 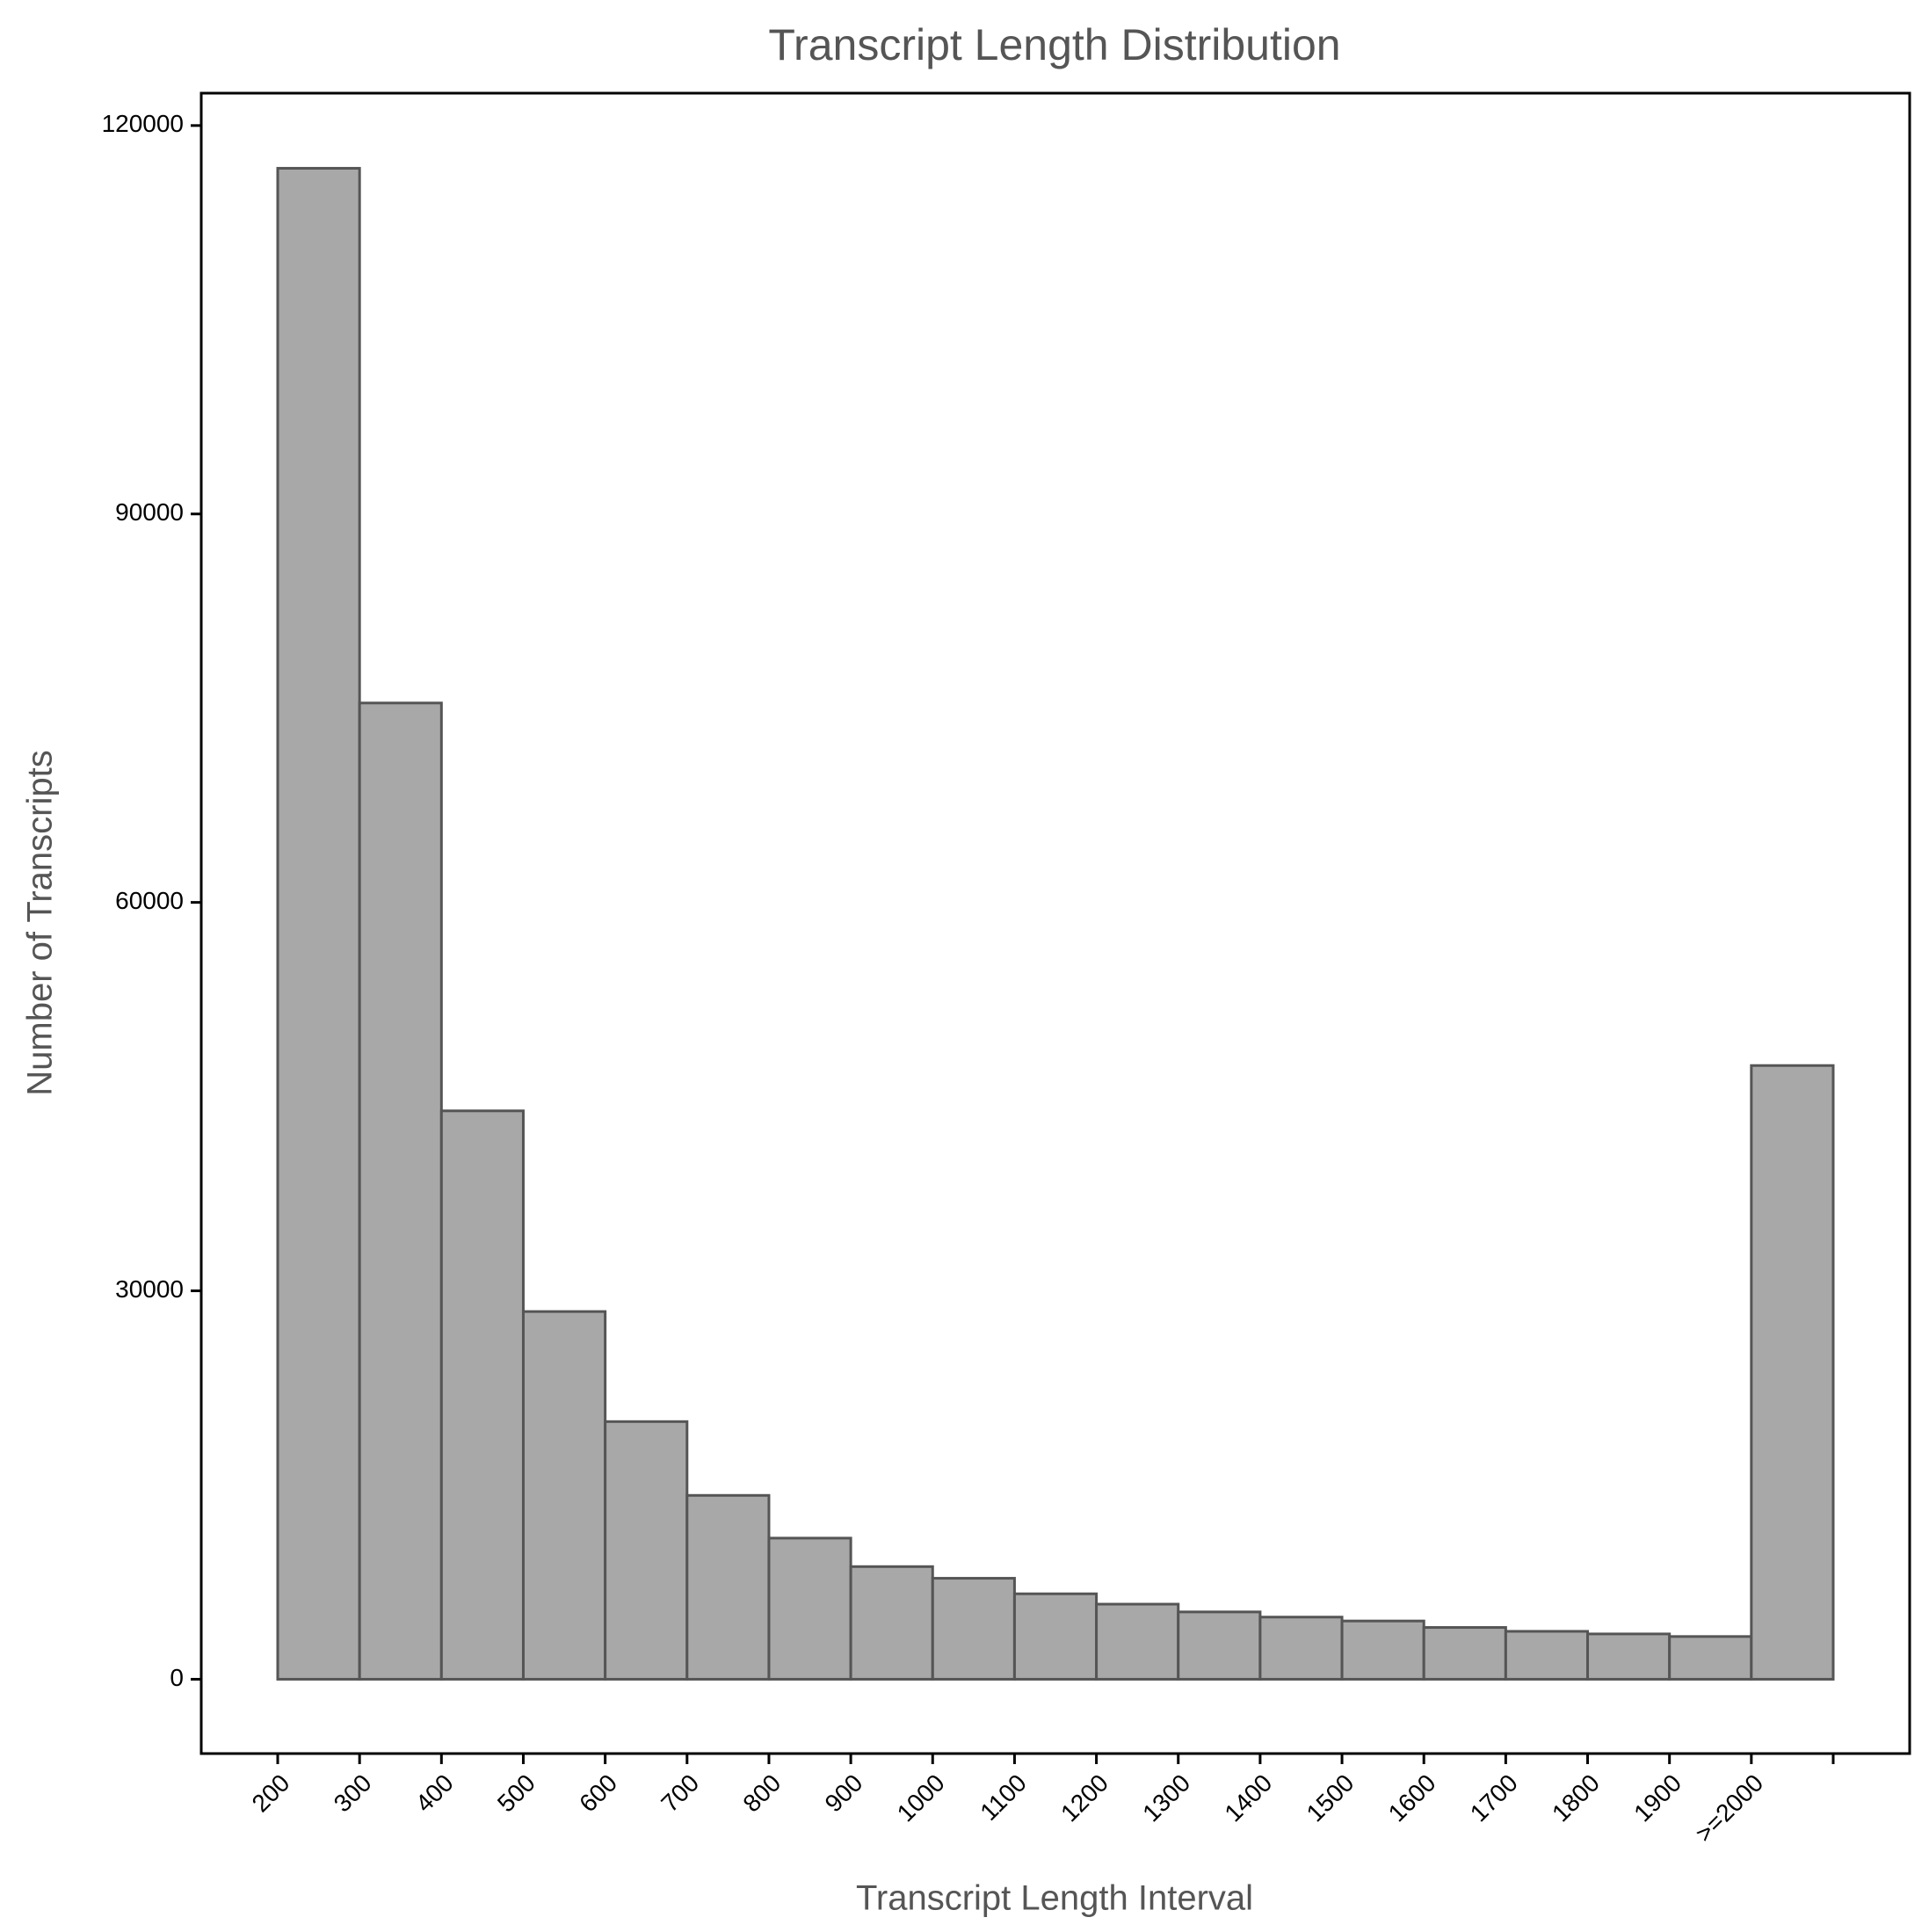 I want to click on x-tick-label: 600, so click(x=598, y=1793).